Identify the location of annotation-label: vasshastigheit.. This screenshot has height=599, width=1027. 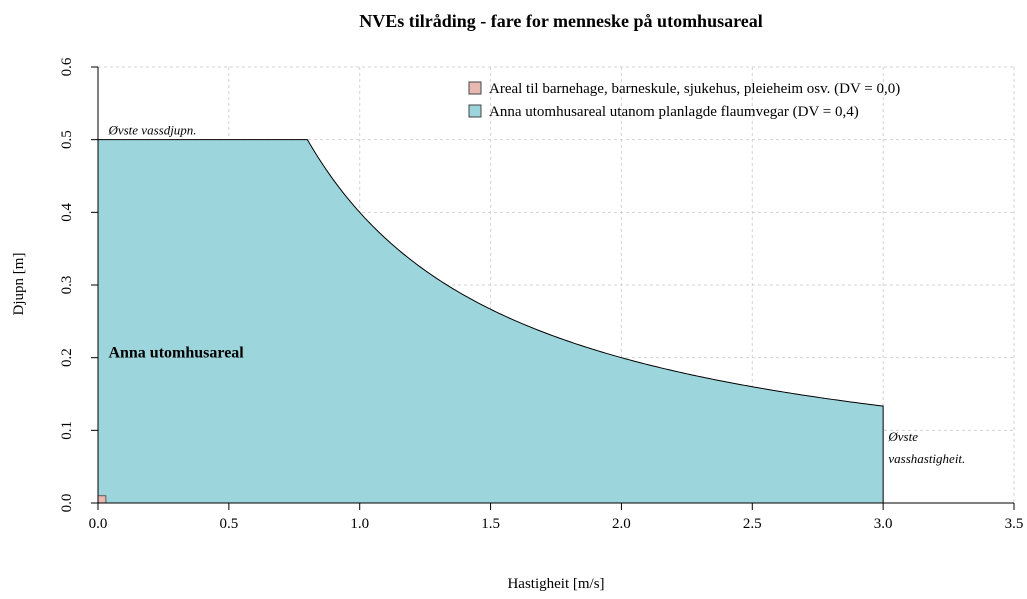
(926, 458).